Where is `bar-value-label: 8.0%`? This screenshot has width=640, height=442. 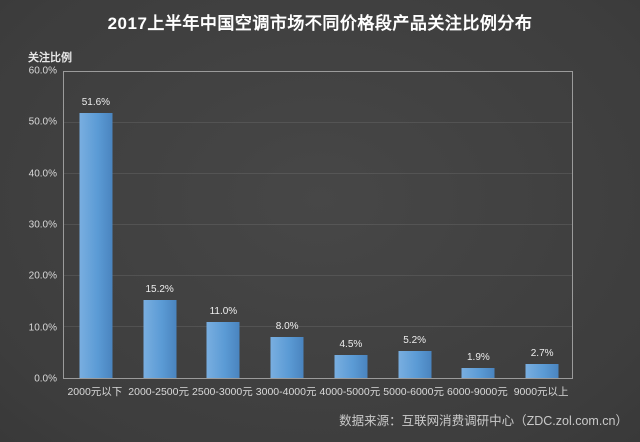 bar-value-label: 8.0% is located at coordinates (287, 326).